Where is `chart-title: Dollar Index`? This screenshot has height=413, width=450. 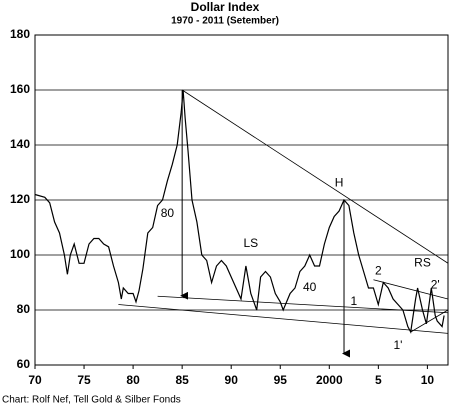 chart-title: Dollar Index is located at coordinates (225, 7).